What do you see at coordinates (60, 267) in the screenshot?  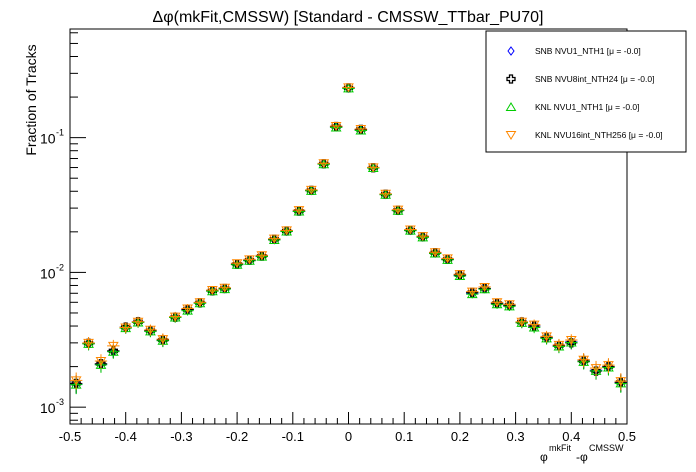 I see `y-tick-label-exp: -2` at bounding box center [60, 267].